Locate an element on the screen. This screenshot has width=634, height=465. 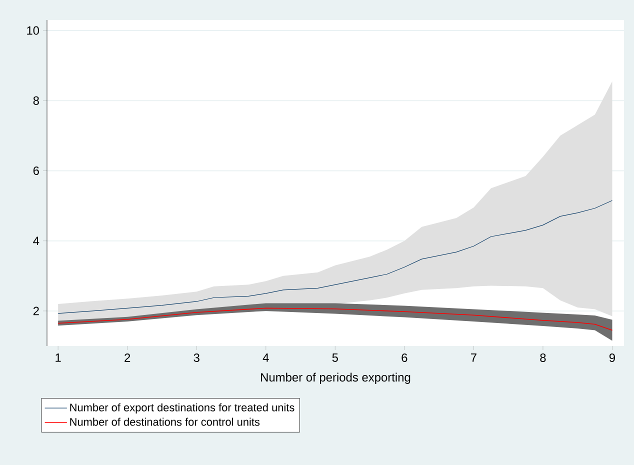
x-tick-label: 1 is located at coordinates (58, 358).